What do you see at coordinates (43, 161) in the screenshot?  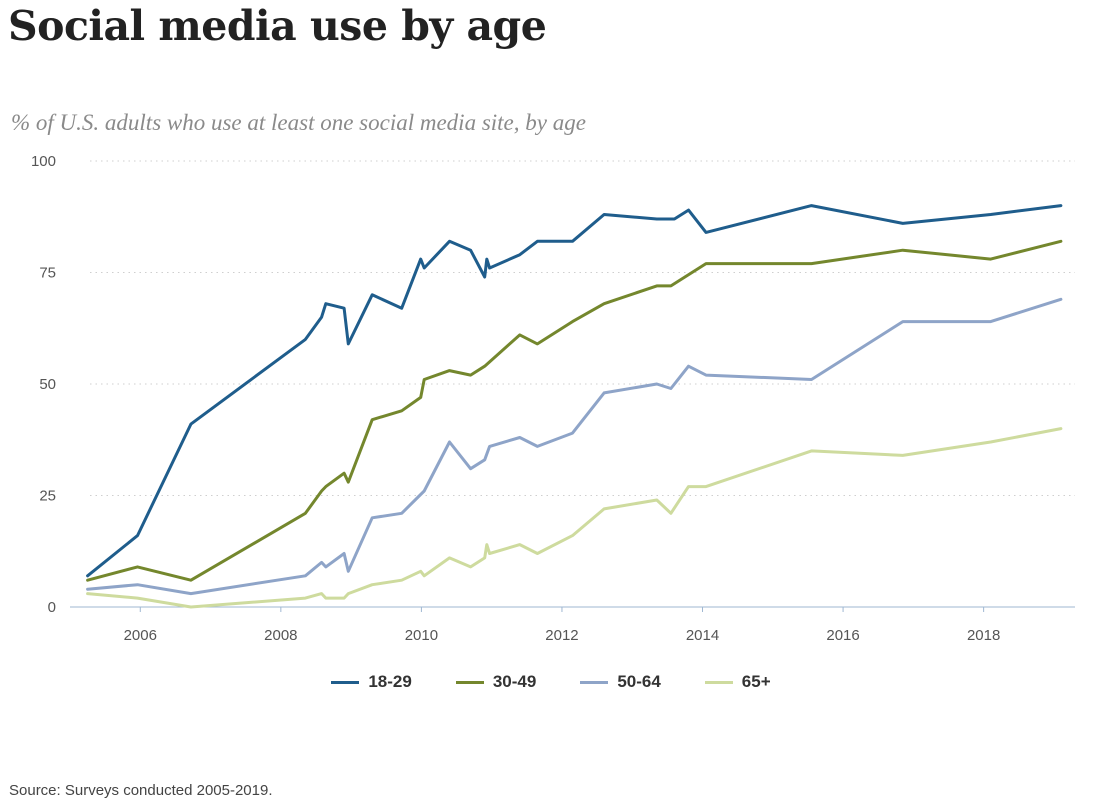 I see `y-tick-label: 100` at bounding box center [43, 161].